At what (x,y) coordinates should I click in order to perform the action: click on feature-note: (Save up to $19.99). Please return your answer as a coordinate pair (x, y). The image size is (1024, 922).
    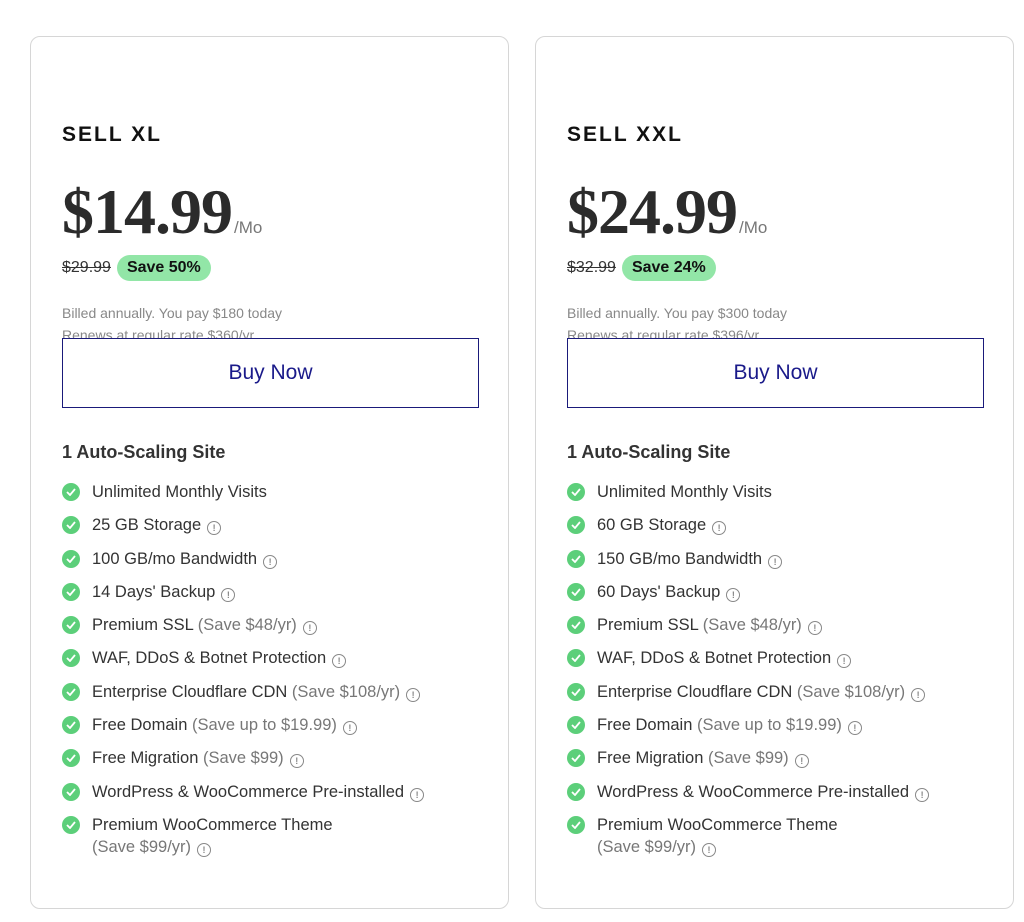
    Looking at the image, I should click on (769, 725).